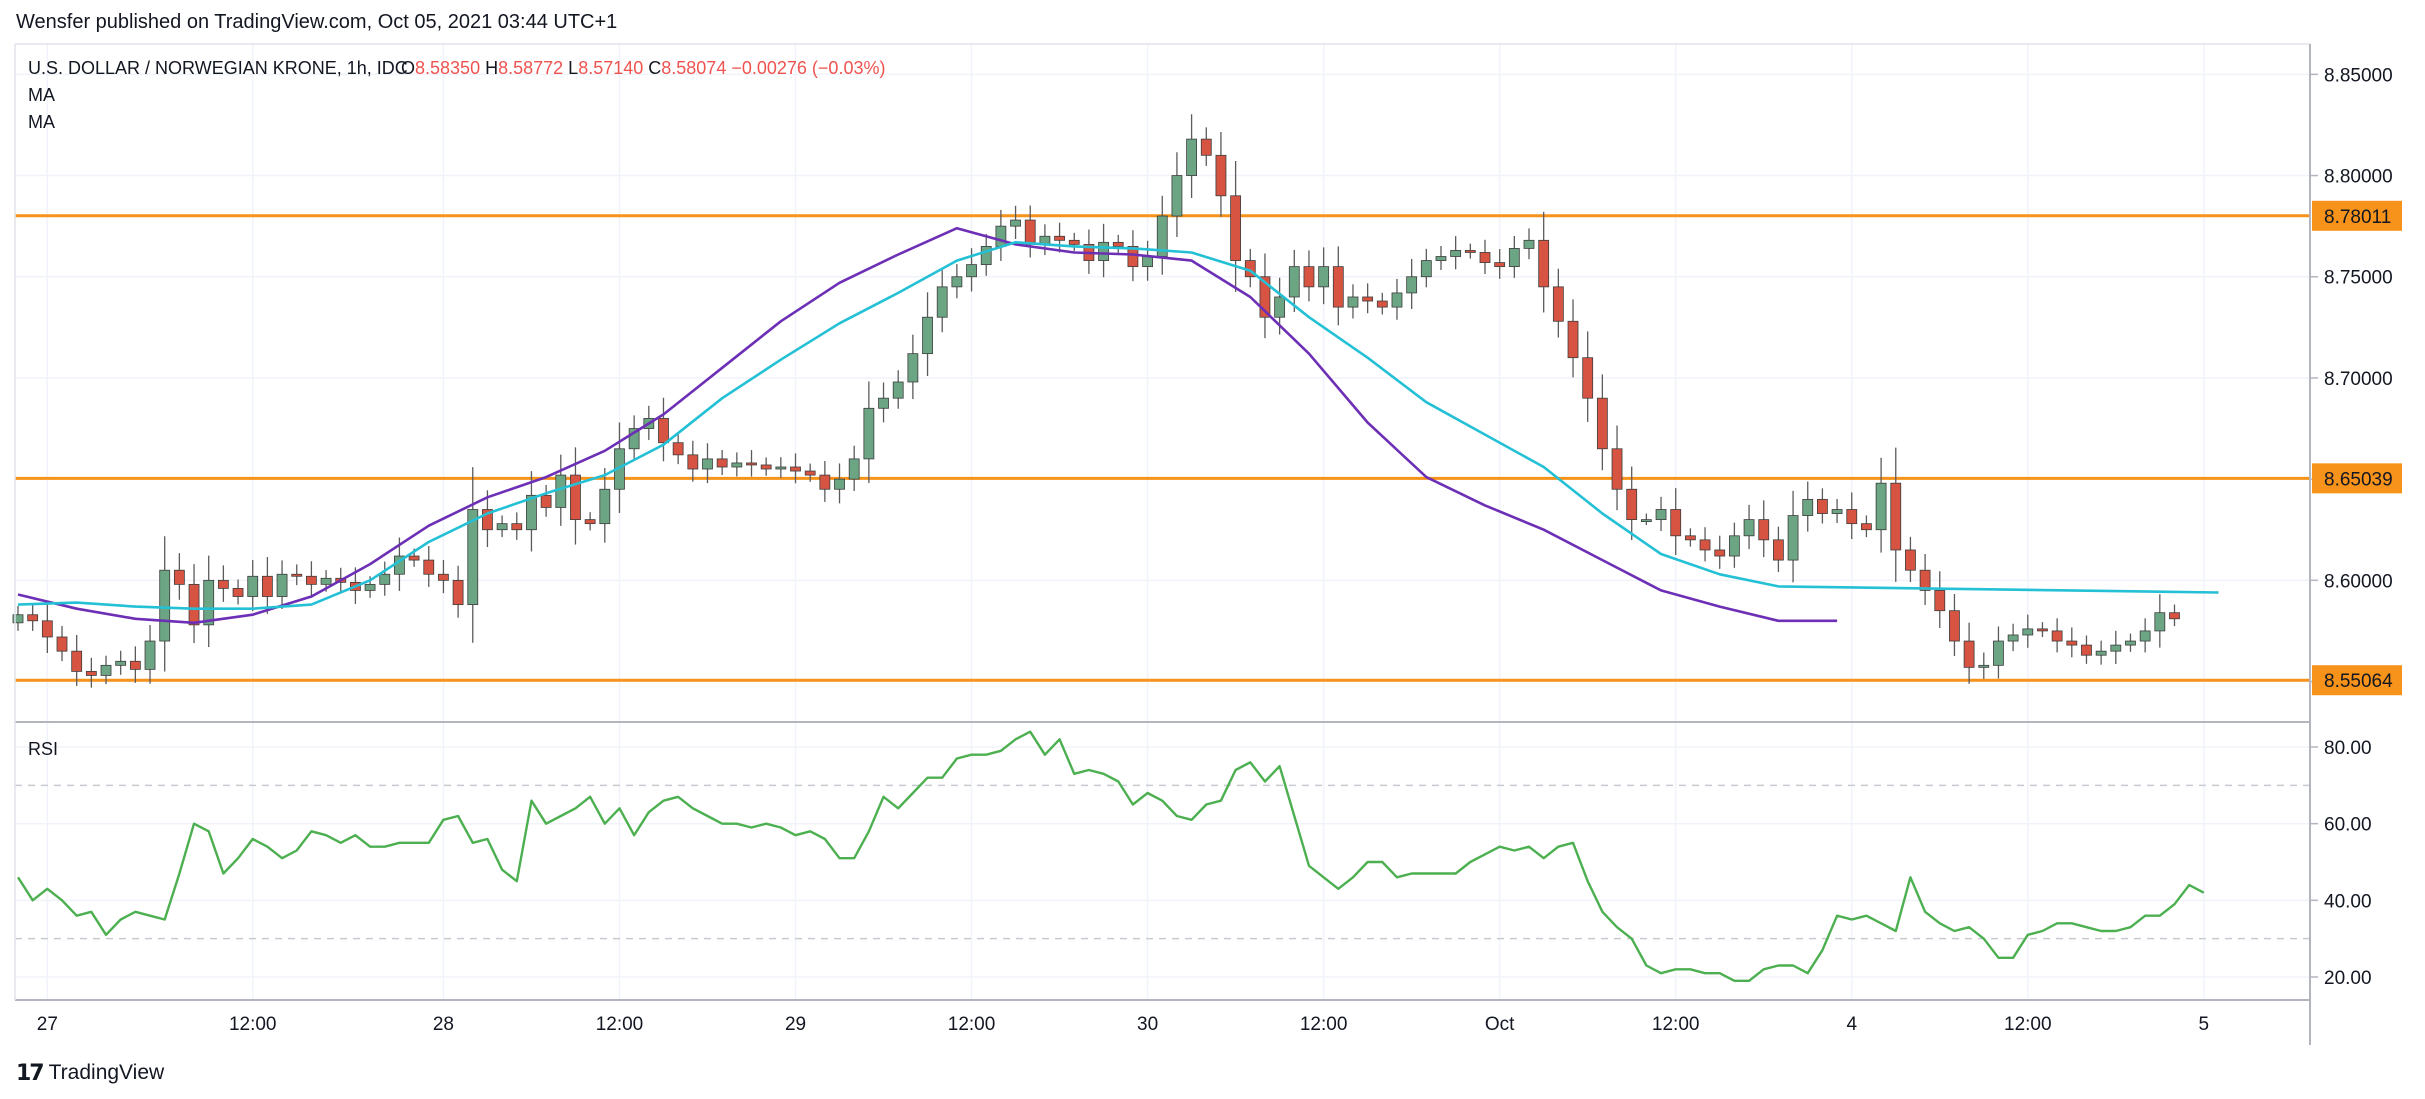 The width and height of the screenshot is (2425, 1099). I want to click on ohlc-value: 8.58772, so click(533, 68).